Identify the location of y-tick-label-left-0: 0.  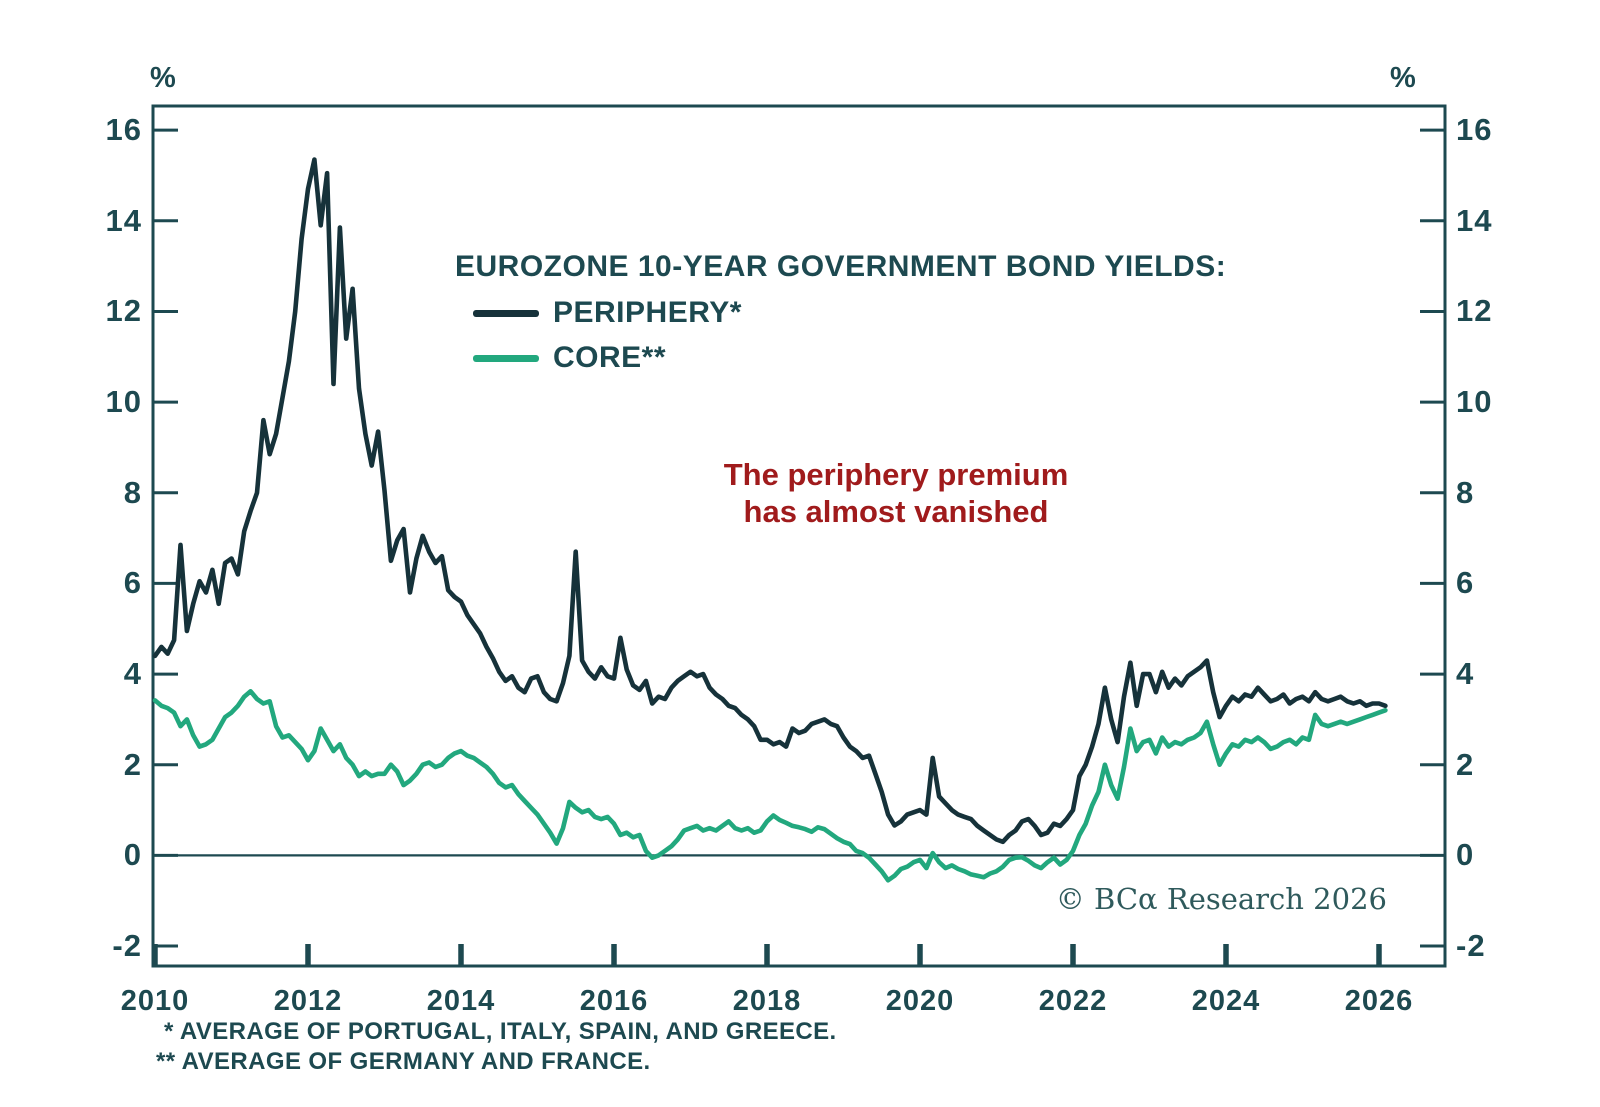
(132, 855).